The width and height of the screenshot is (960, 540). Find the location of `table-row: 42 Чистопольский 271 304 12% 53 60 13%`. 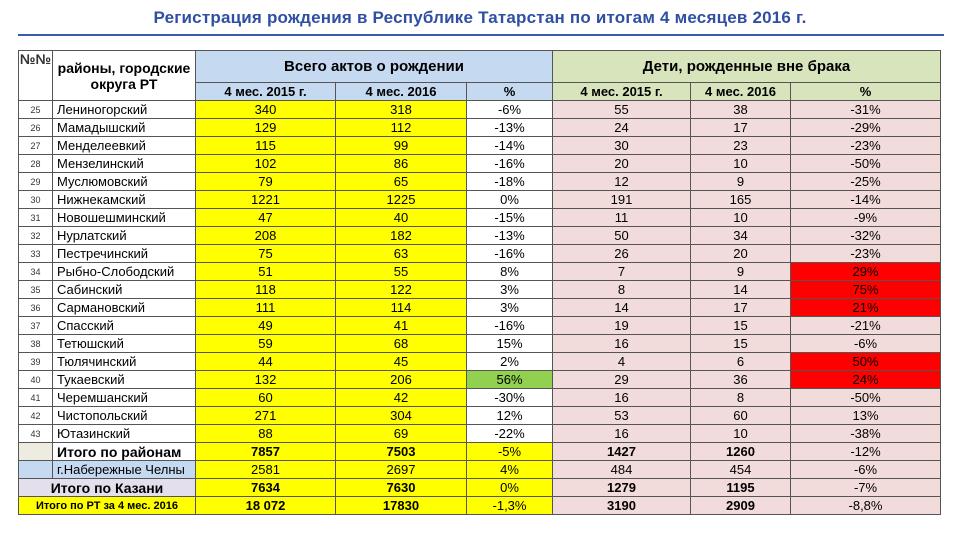

table-row: 42 Чистопольский 271 304 12% 53 60 13% is located at coordinates (479, 415).